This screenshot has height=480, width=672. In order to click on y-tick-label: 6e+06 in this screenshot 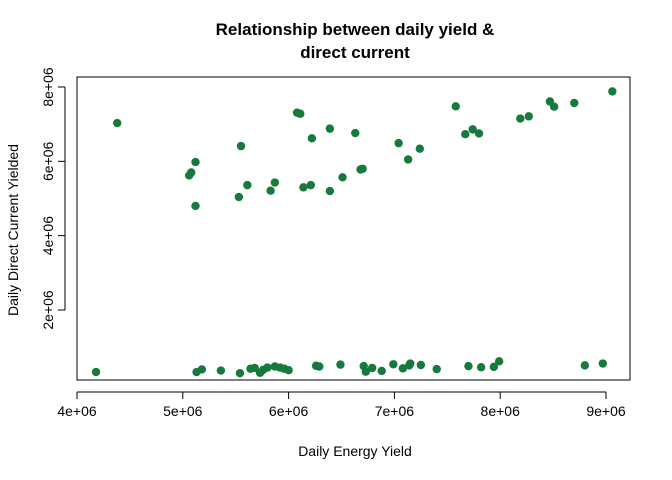, I will do `click(48, 161)`.